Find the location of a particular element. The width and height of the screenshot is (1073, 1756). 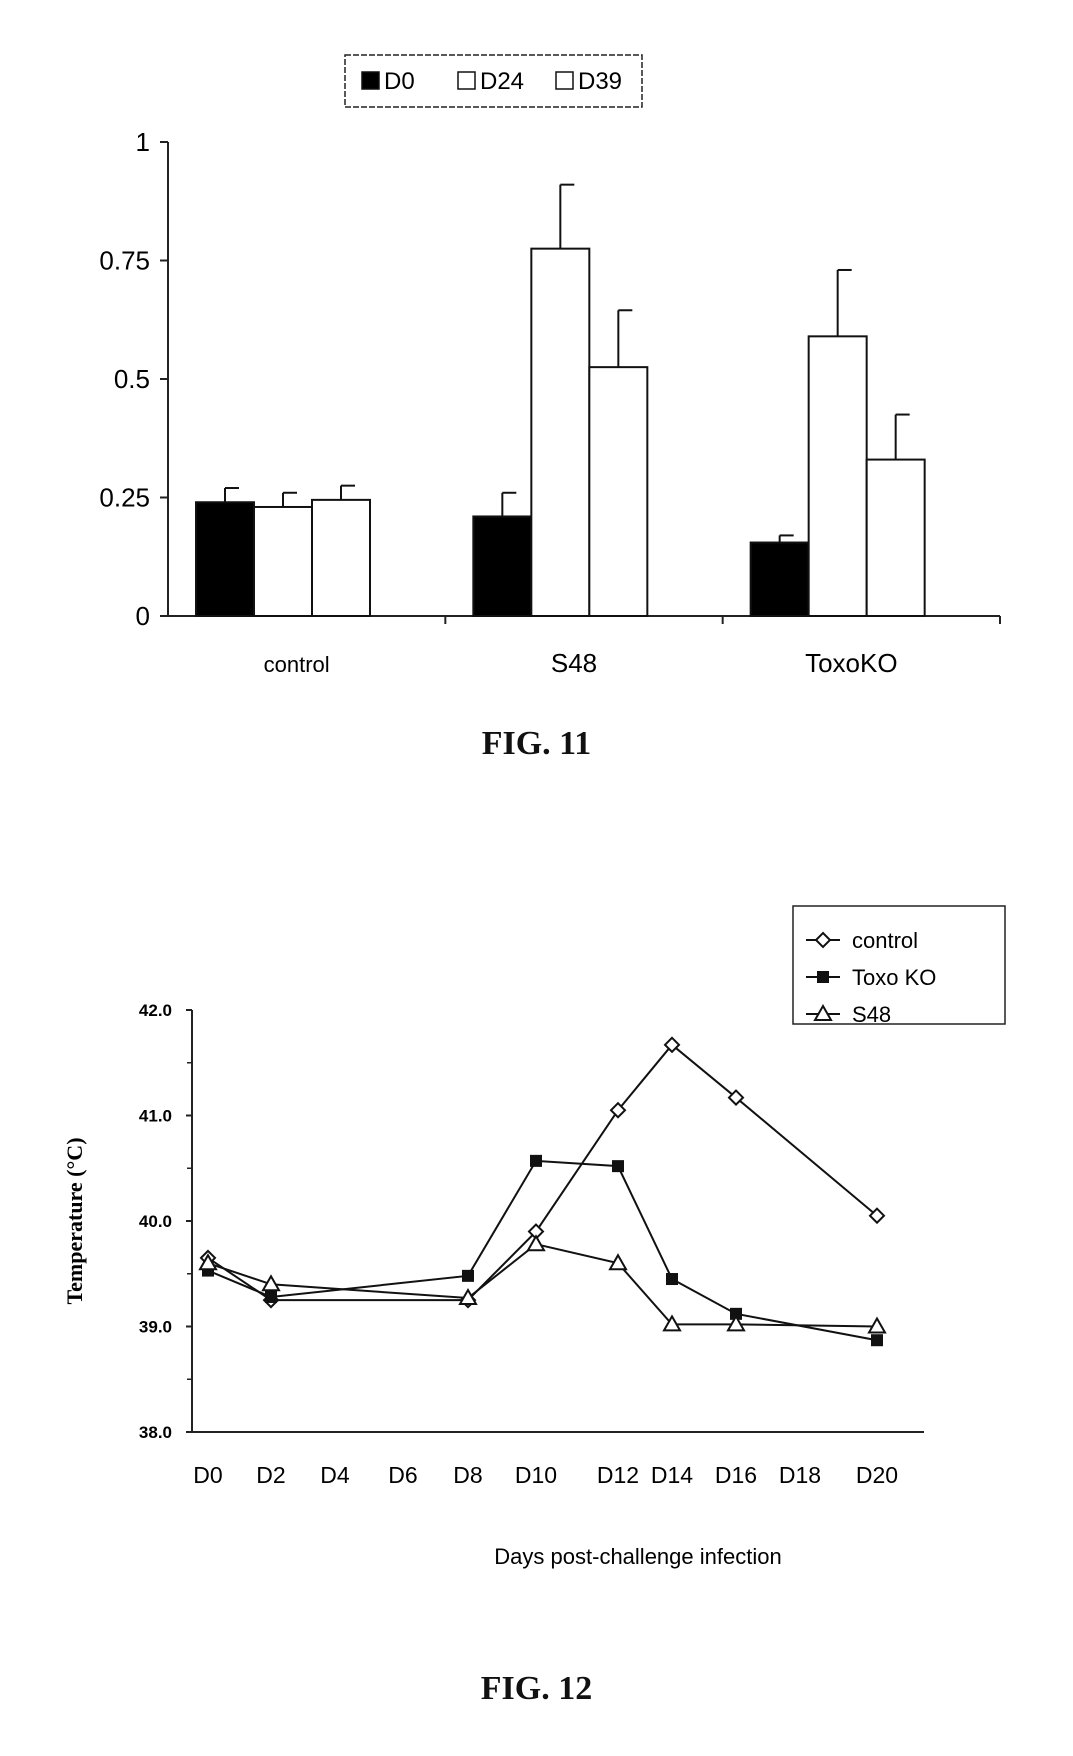

x-axis-days: D0 D2 D4 D6 D8 D10 D12 D14 D16 D18 D20 is located at coordinates (558, 1460).